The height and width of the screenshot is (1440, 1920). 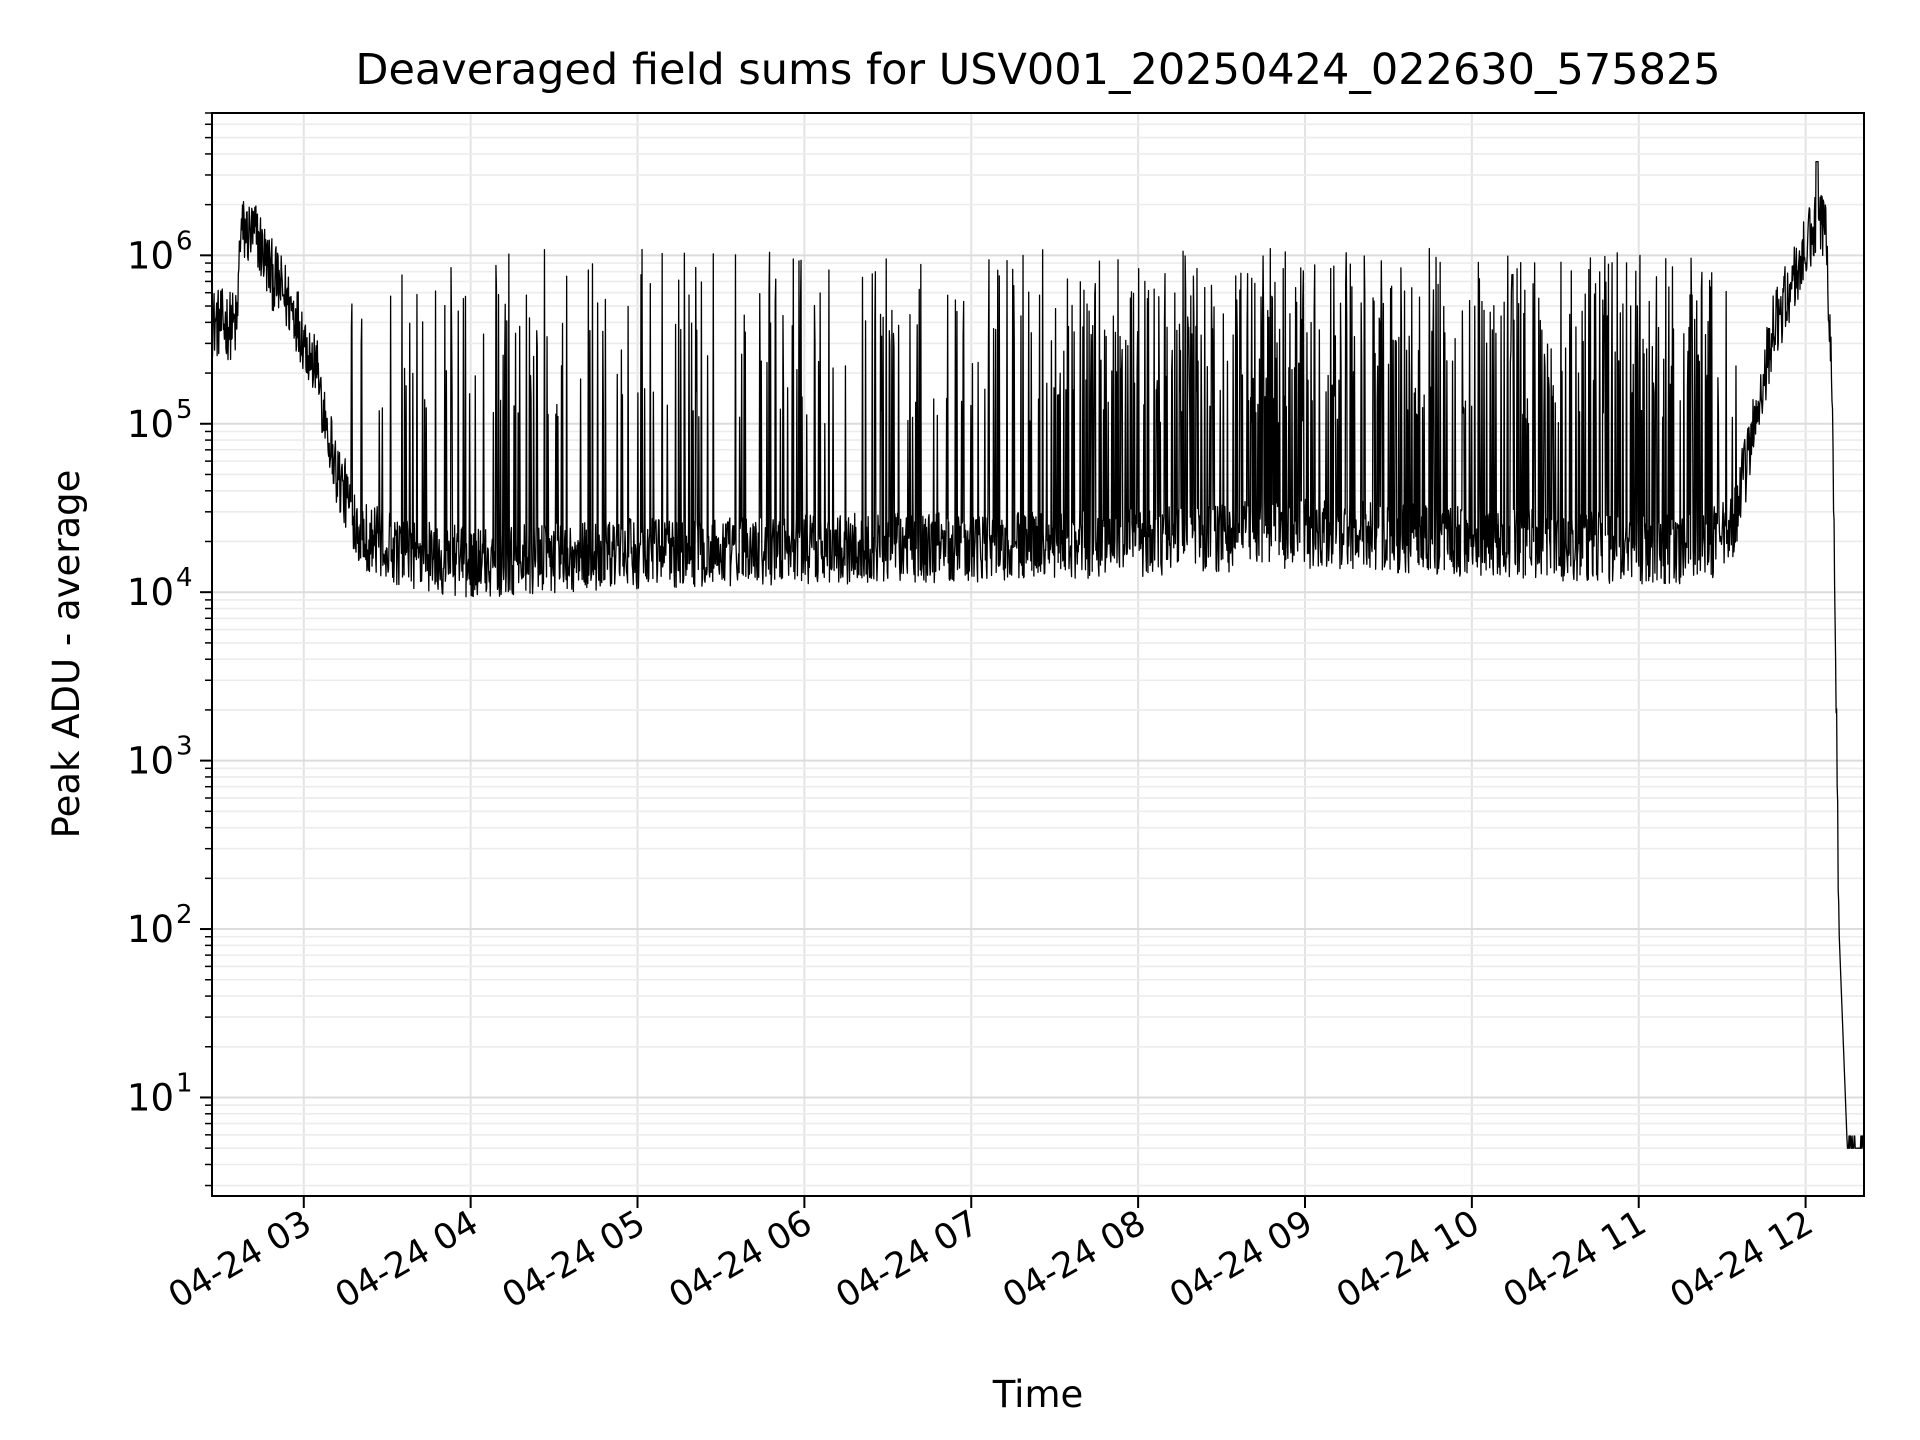 I want to click on x-axis-label: Time, so click(x=1038, y=1394).